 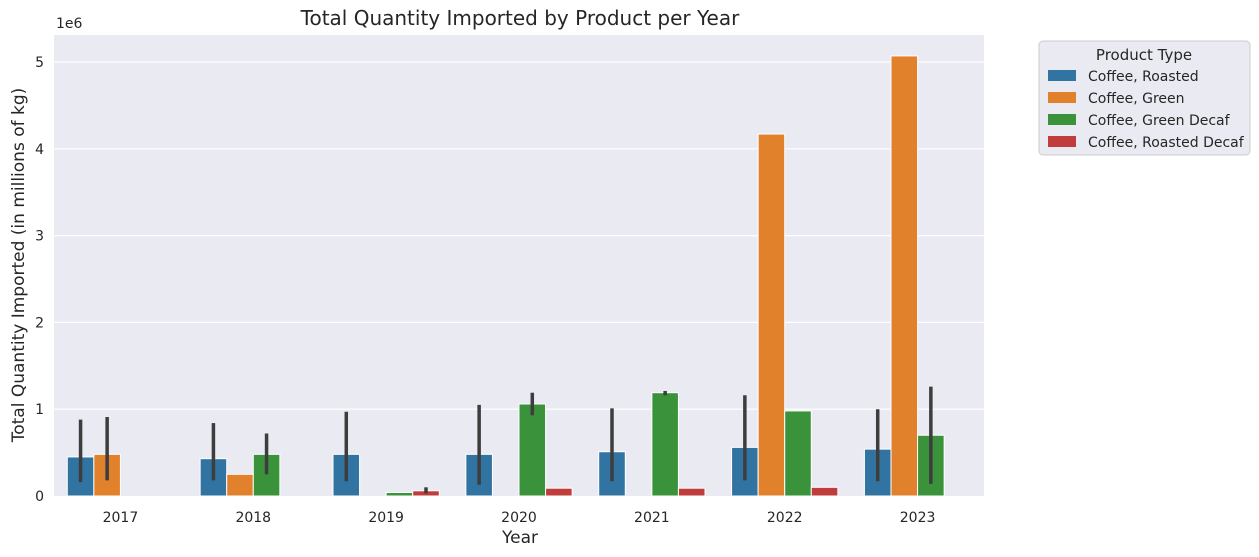 I want to click on y-tick-label: 4, so click(x=39, y=150).